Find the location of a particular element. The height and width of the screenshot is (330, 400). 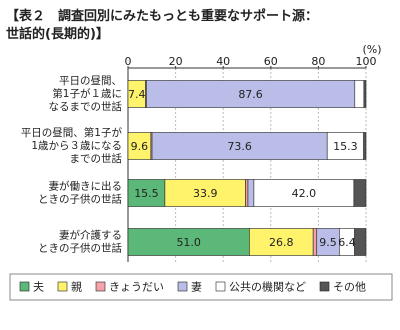

unit-label: (%) is located at coordinates (371, 49).